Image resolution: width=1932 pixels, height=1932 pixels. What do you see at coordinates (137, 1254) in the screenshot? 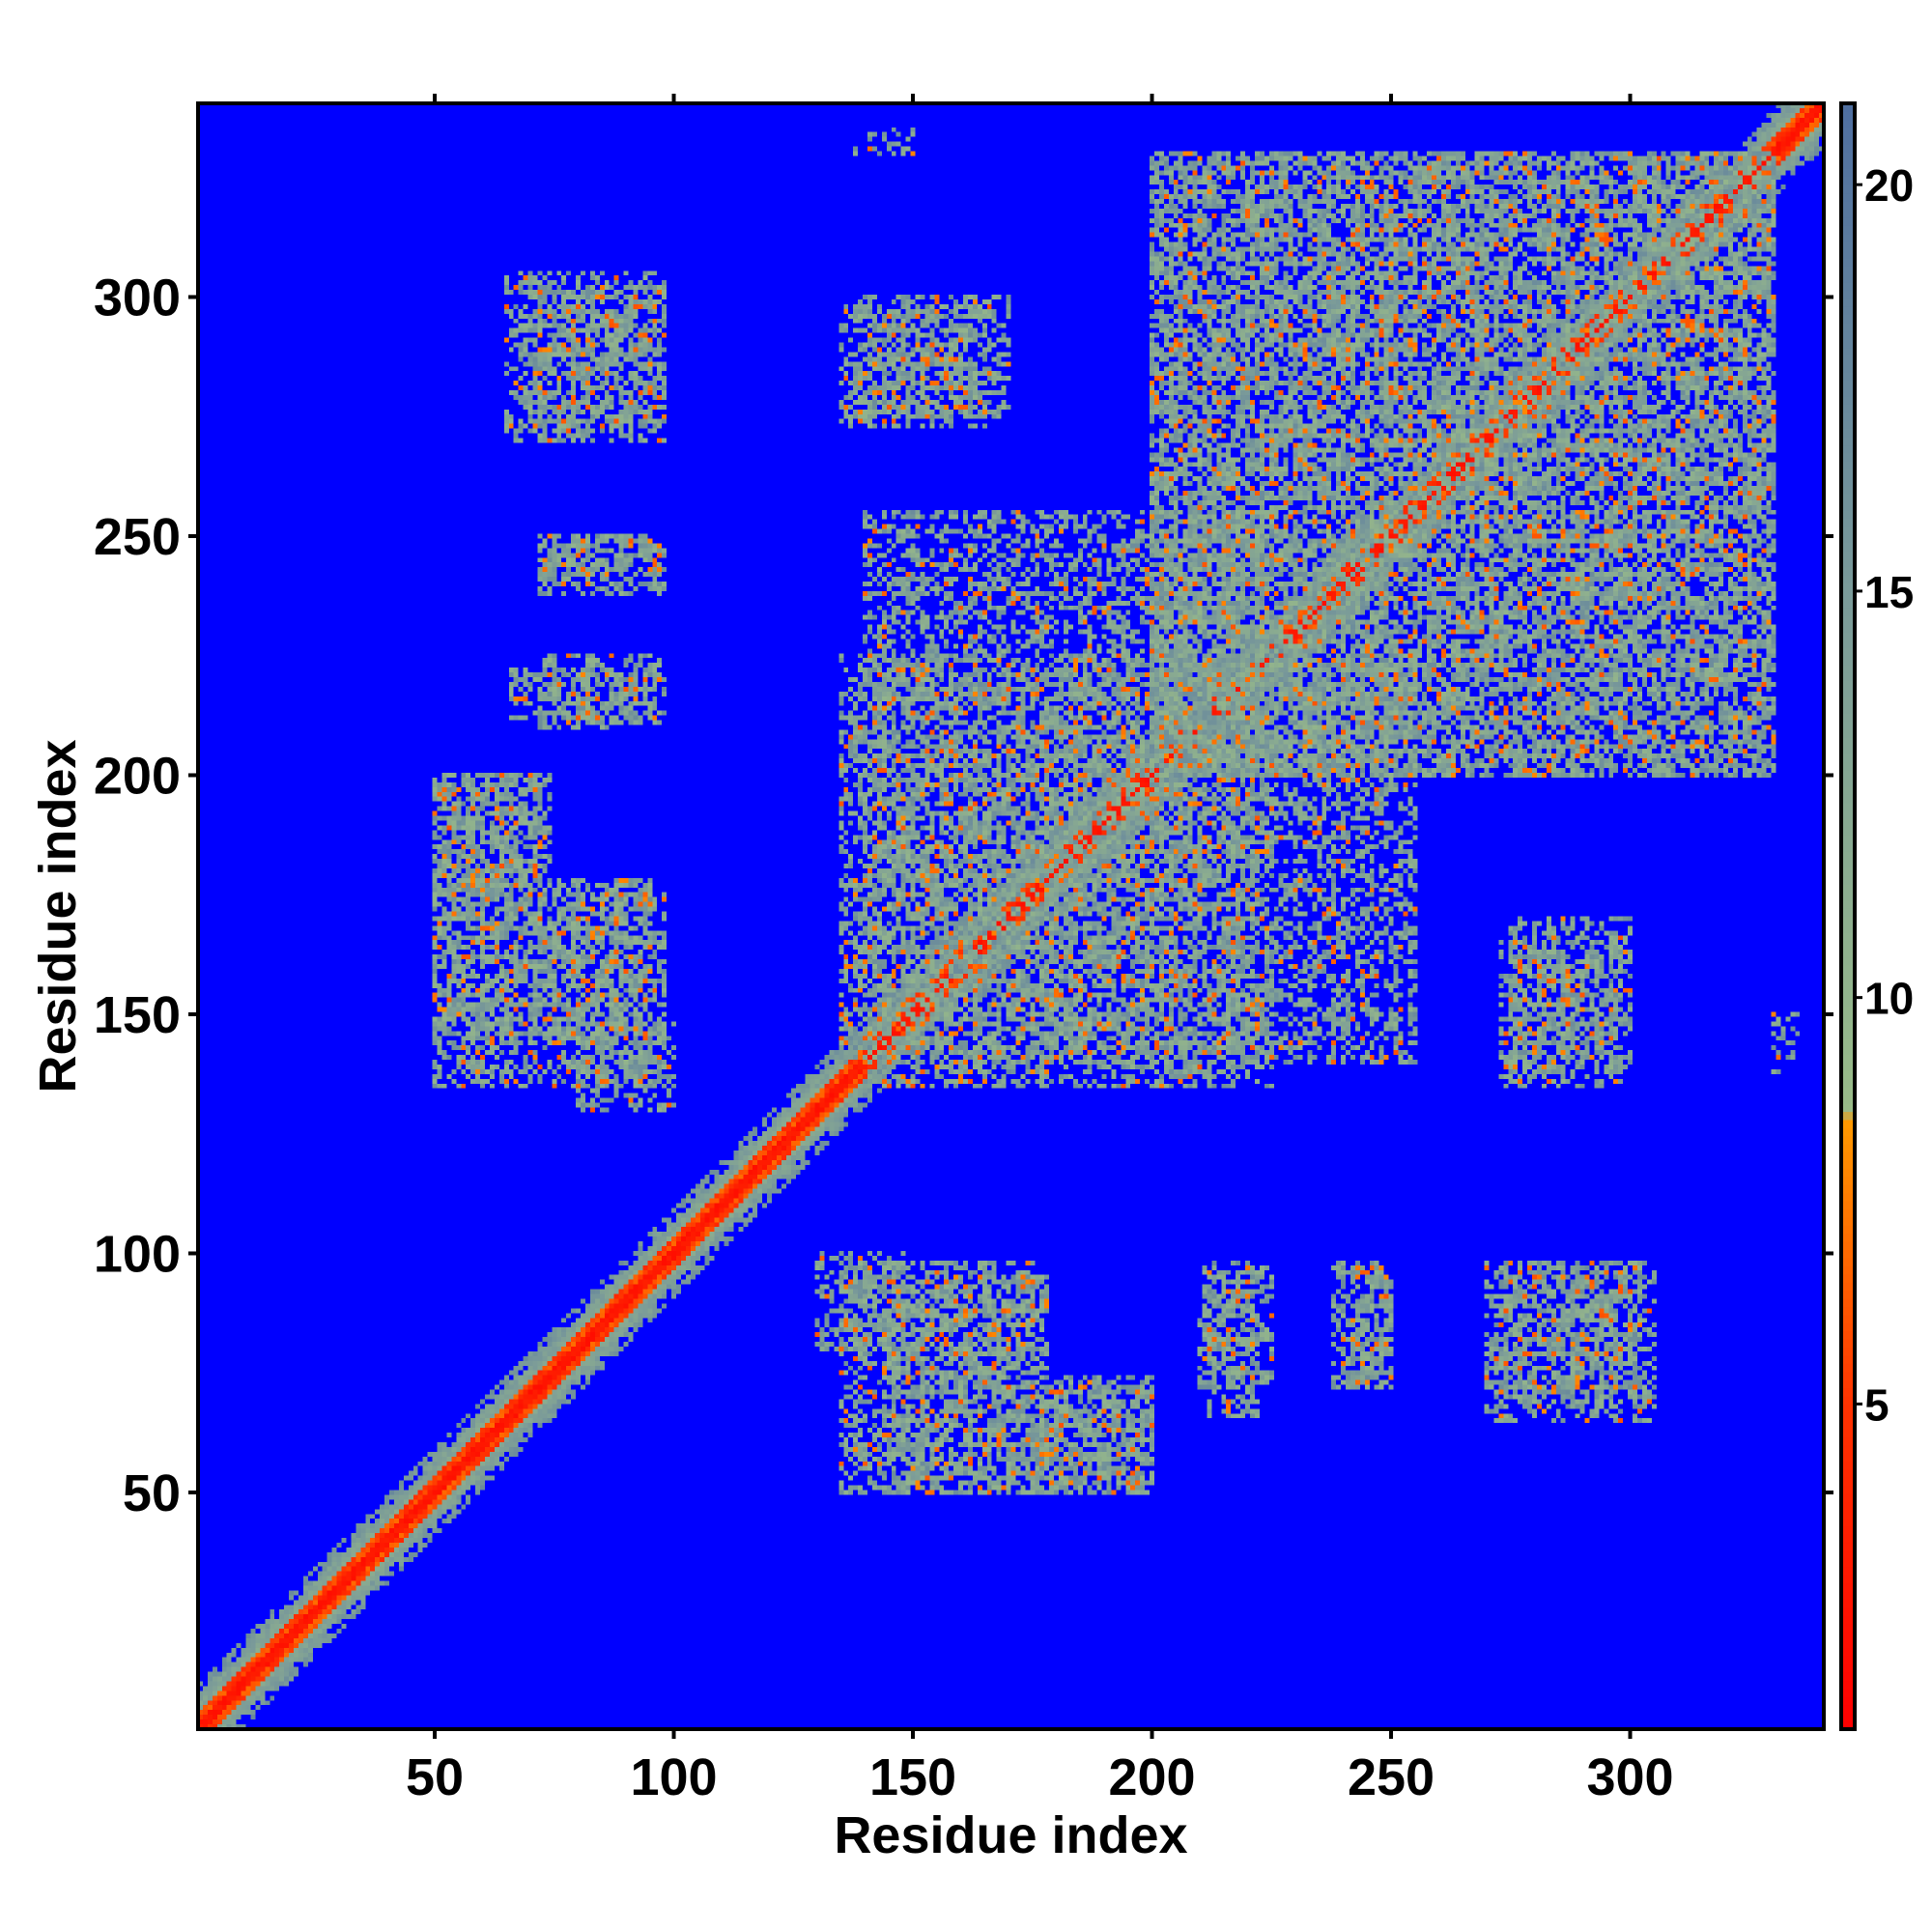
I see `y-tick-label: 100` at bounding box center [137, 1254].